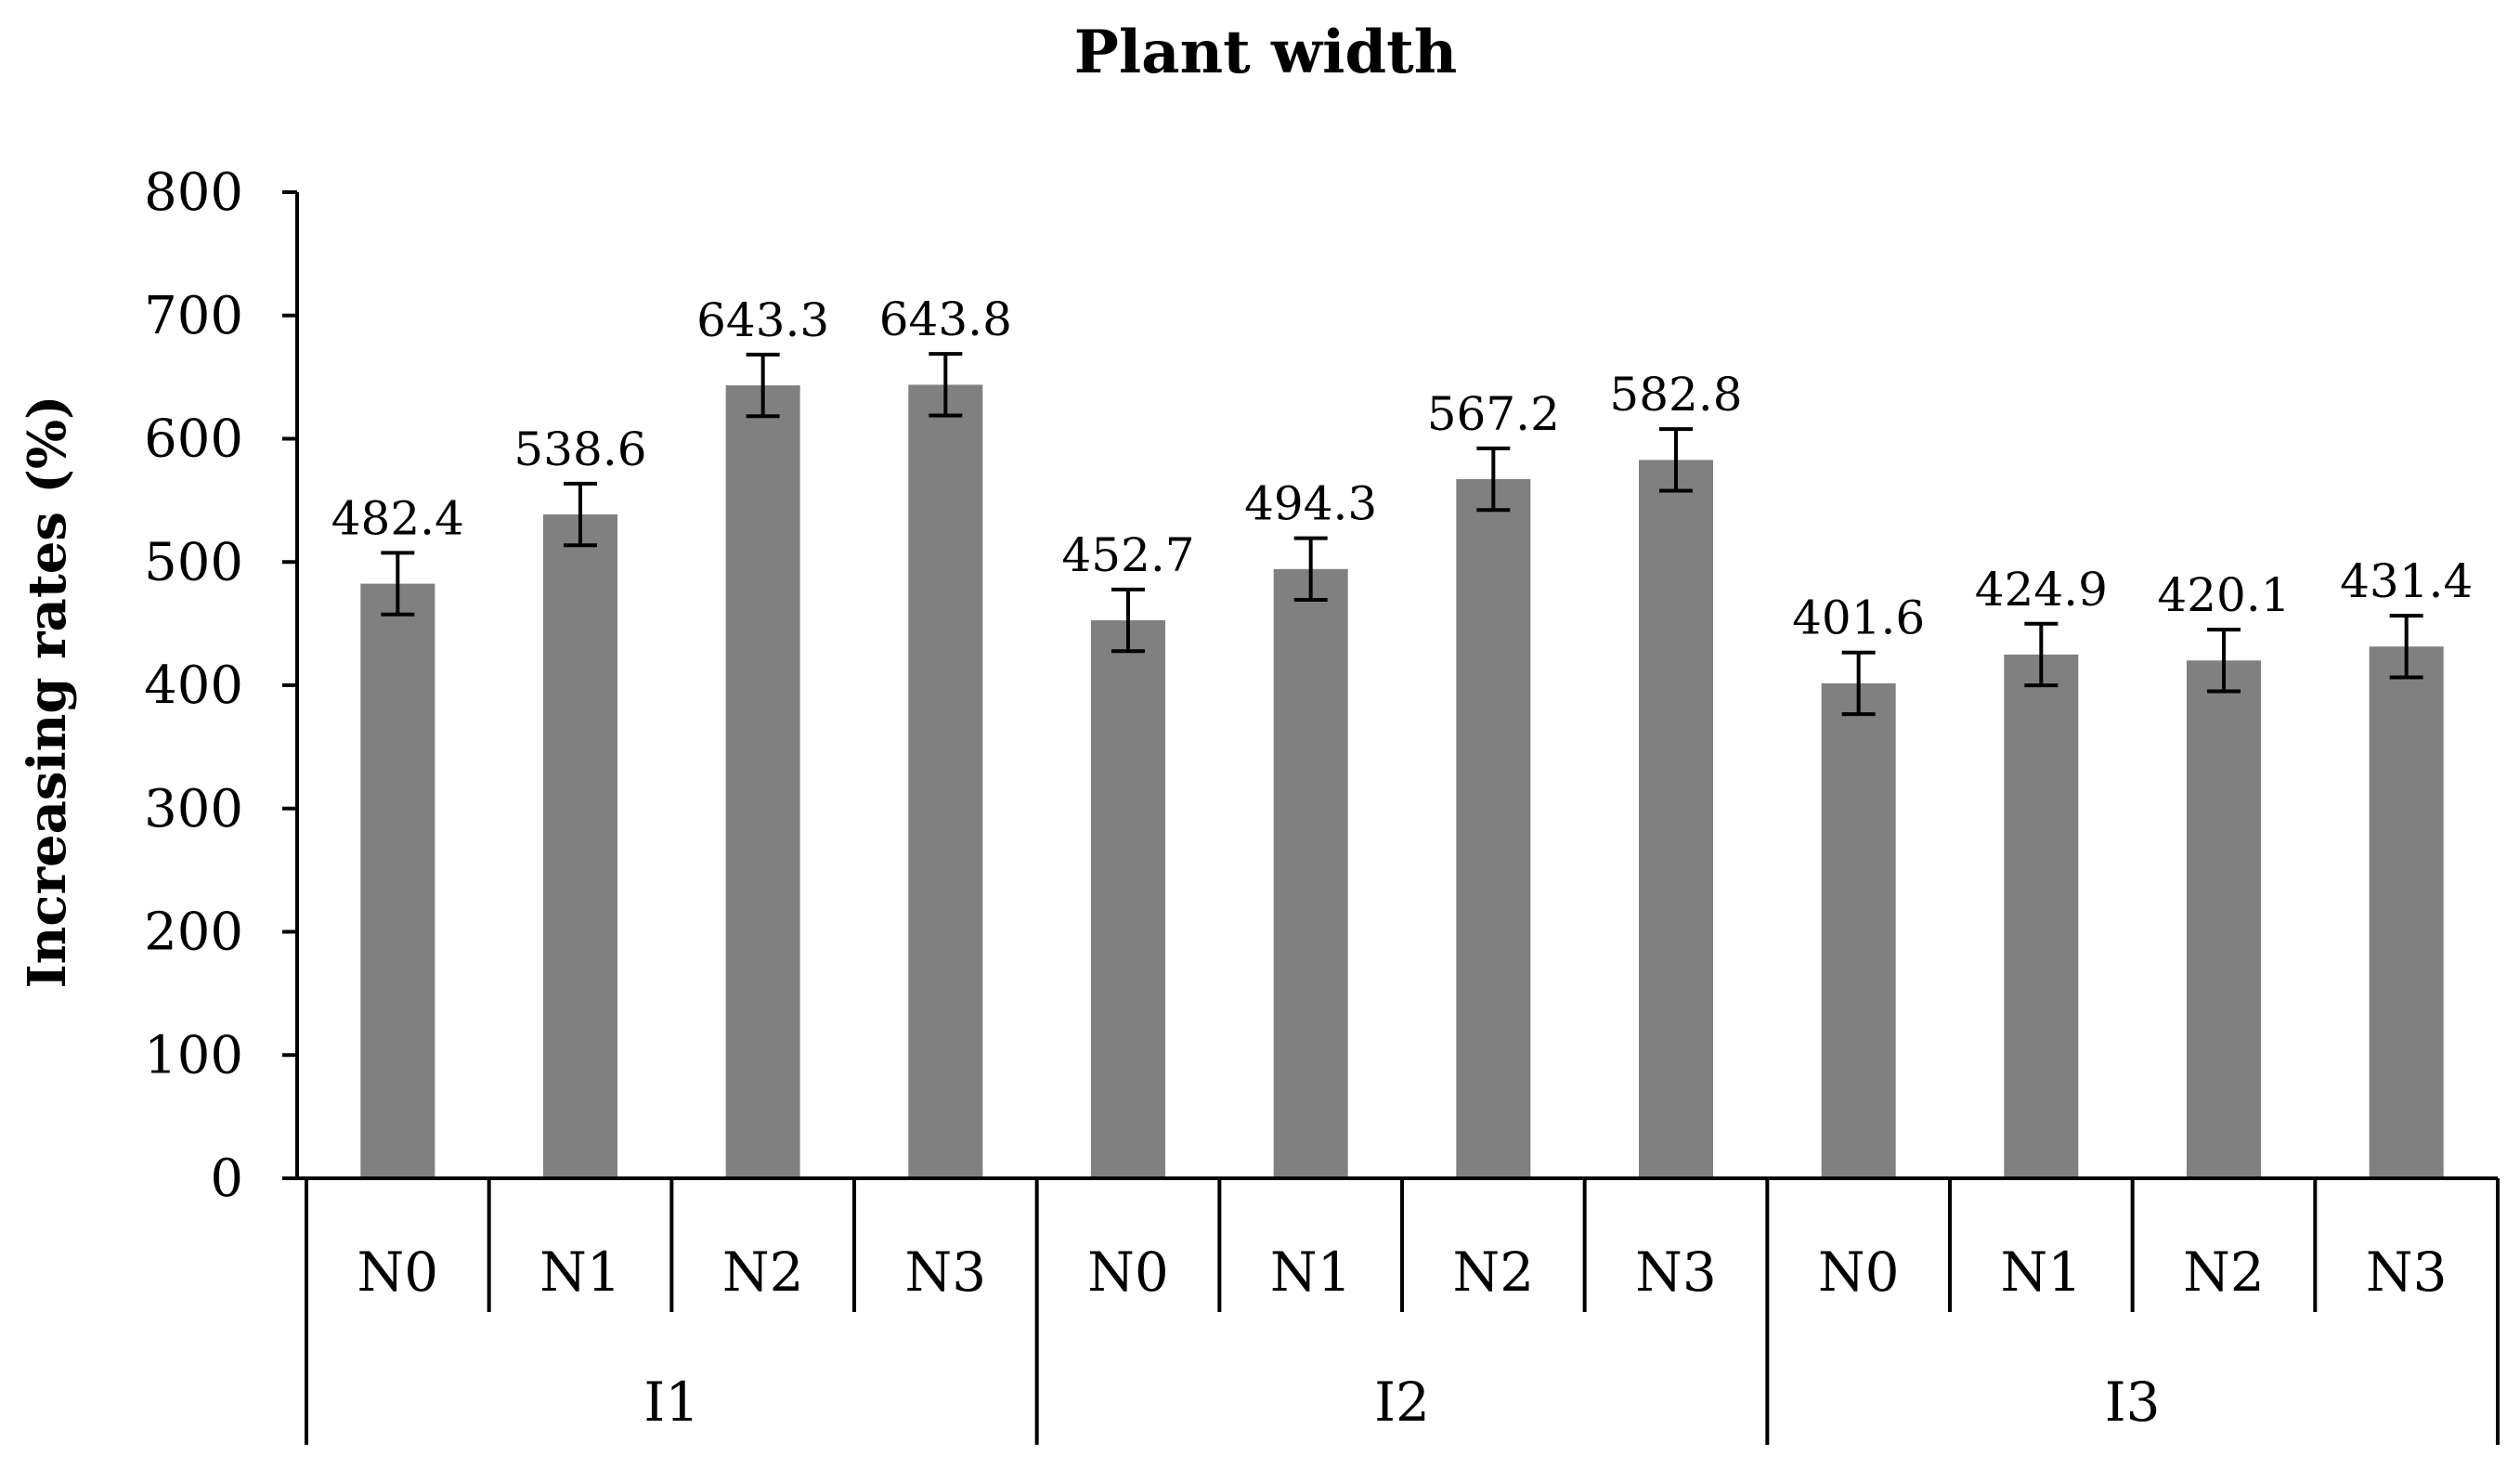  Describe the element at coordinates (1493, 828) in the screenshot. I see `bar-i2-n2` at that location.